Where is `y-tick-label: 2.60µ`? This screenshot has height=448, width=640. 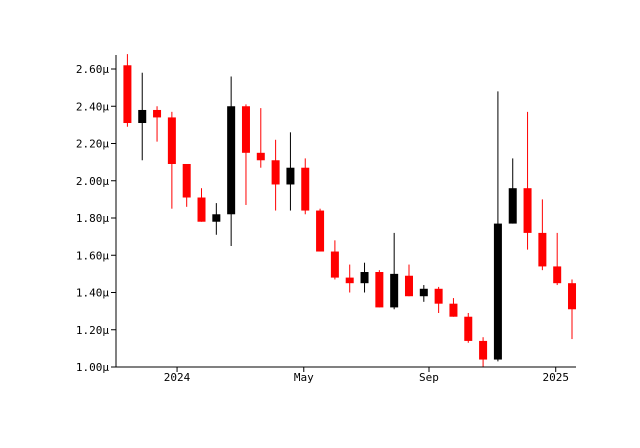 y-tick-label: 2.60µ is located at coordinates (92, 69).